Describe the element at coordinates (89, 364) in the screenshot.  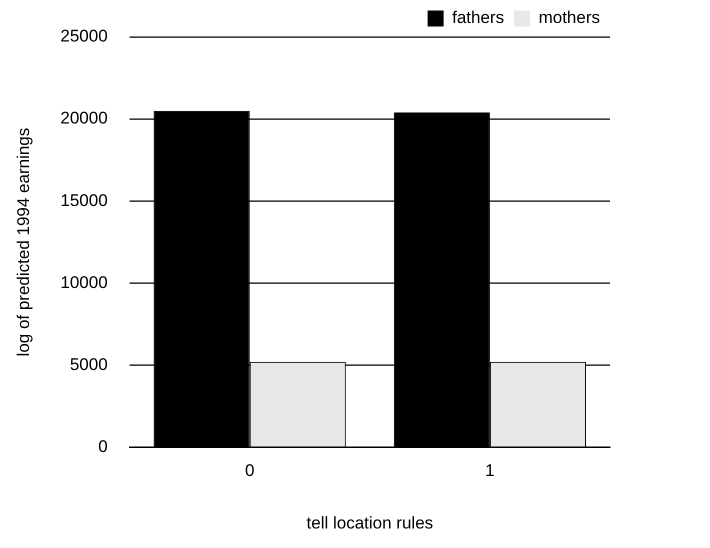
I see `y-tick-label: 5000` at that location.